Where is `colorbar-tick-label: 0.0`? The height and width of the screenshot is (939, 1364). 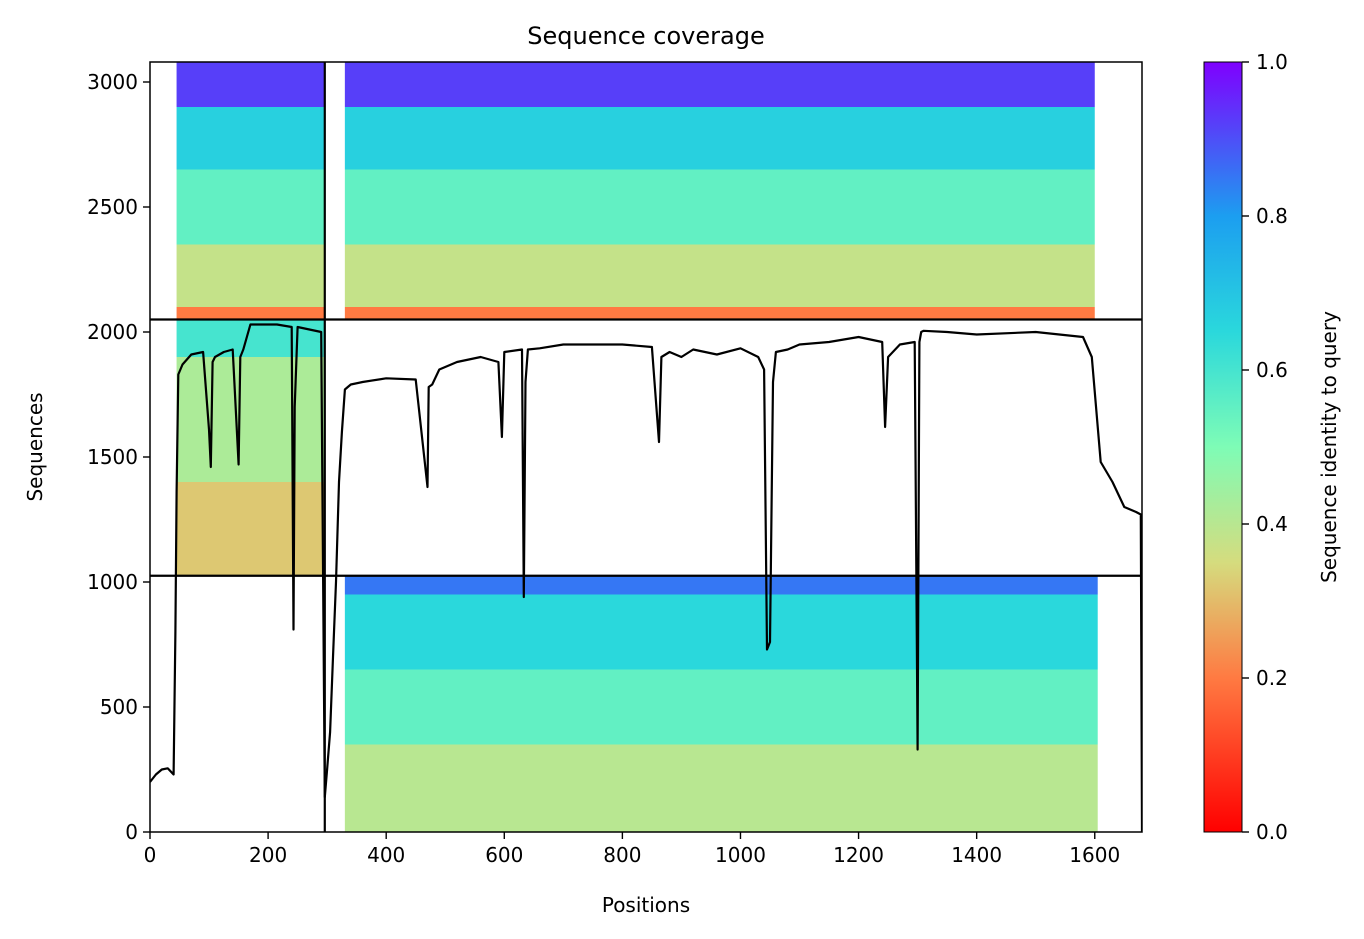 colorbar-tick-label: 0.0 is located at coordinates (1272, 832).